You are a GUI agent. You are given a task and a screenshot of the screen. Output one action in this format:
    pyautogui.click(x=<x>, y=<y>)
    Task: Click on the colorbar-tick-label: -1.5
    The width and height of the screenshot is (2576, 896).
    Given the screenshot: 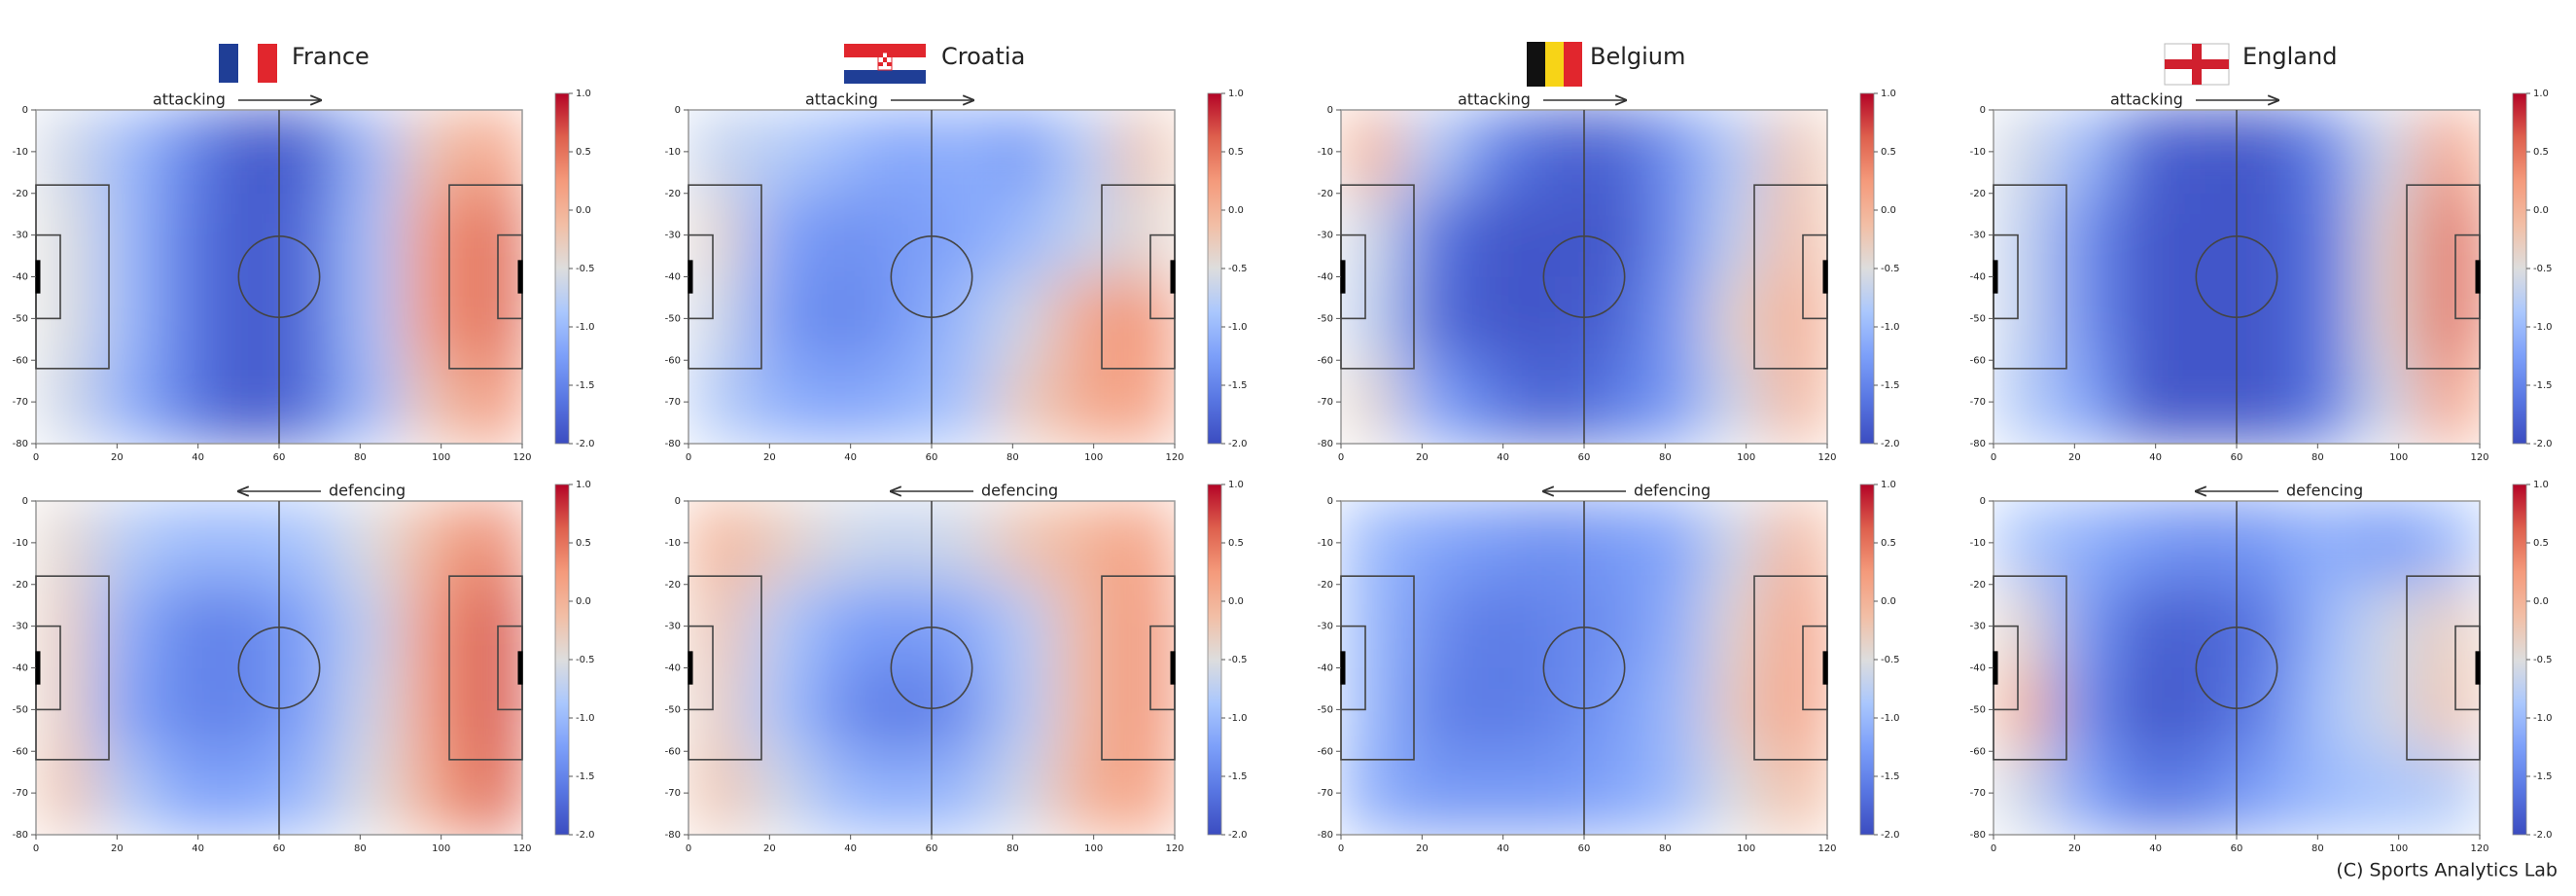 What is the action you would take?
    pyautogui.click(x=586, y=385)
    